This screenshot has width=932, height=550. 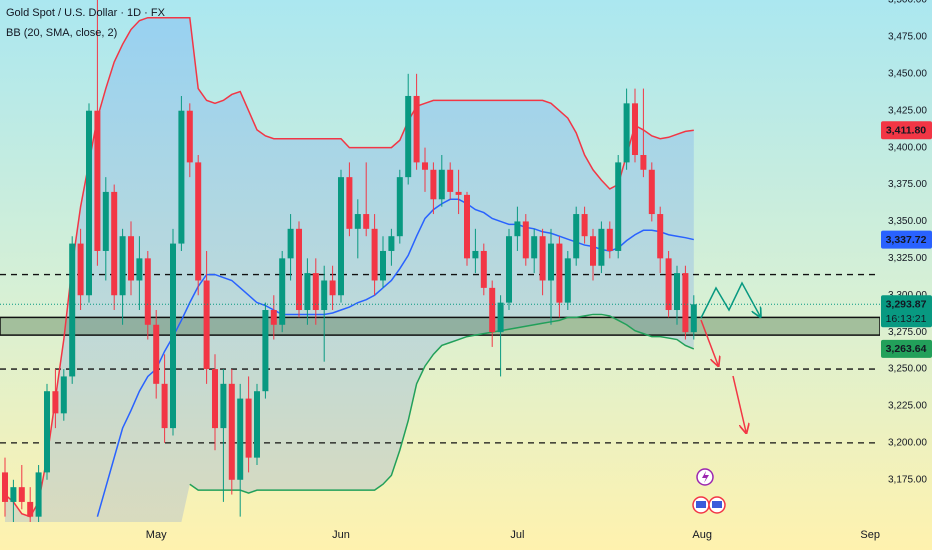 What do you see at coordinates (907, 406) in the screenshot?
I see `y-tick-label: 3,225.00` at bounding box center [907, 406].